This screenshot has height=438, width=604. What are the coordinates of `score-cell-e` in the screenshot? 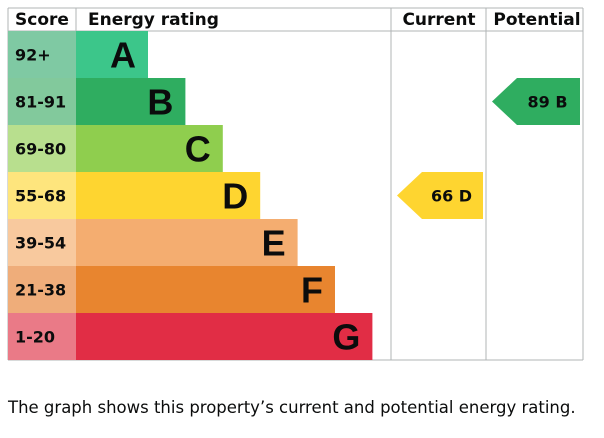 It's located at (42, 242).